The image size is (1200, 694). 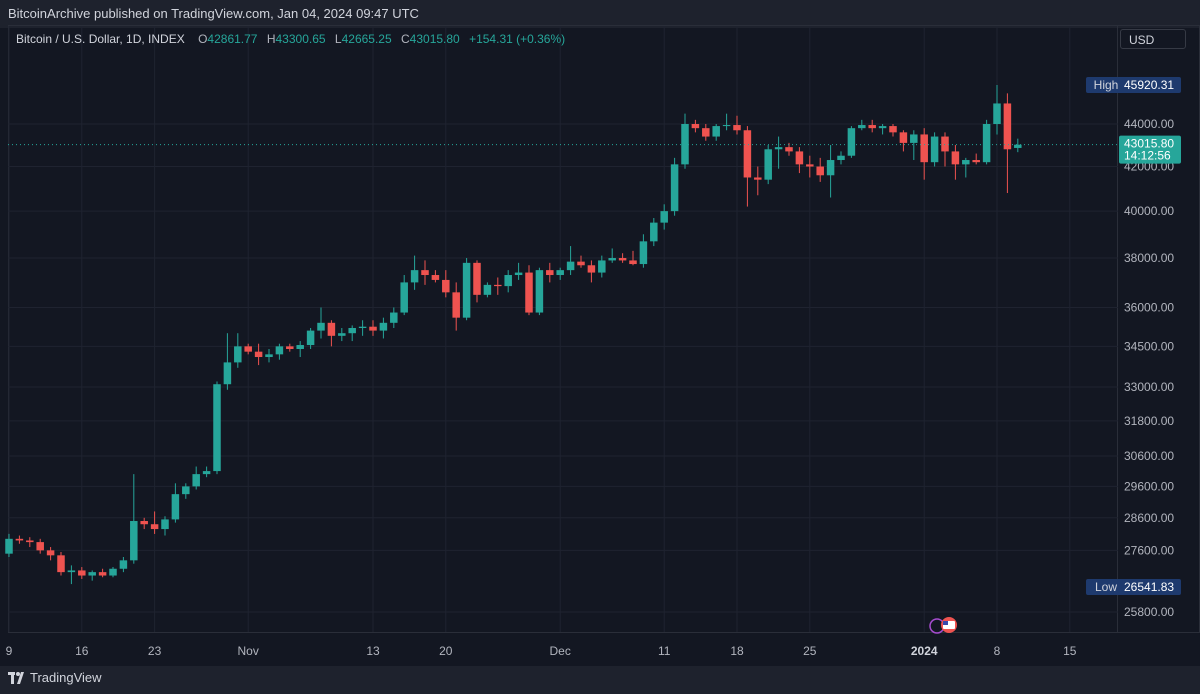 What do you see at coordinates (1153, 39) in the screenshot?
I see `currency-selector: USD` at bounding box center [1153, 39].